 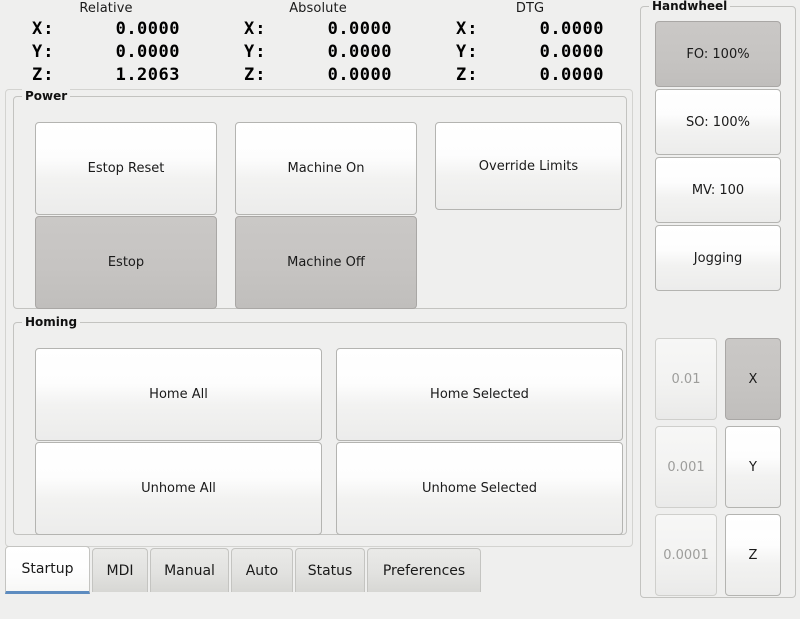 I want to click on home-all-button: Home All, so click(x=178, y=394).